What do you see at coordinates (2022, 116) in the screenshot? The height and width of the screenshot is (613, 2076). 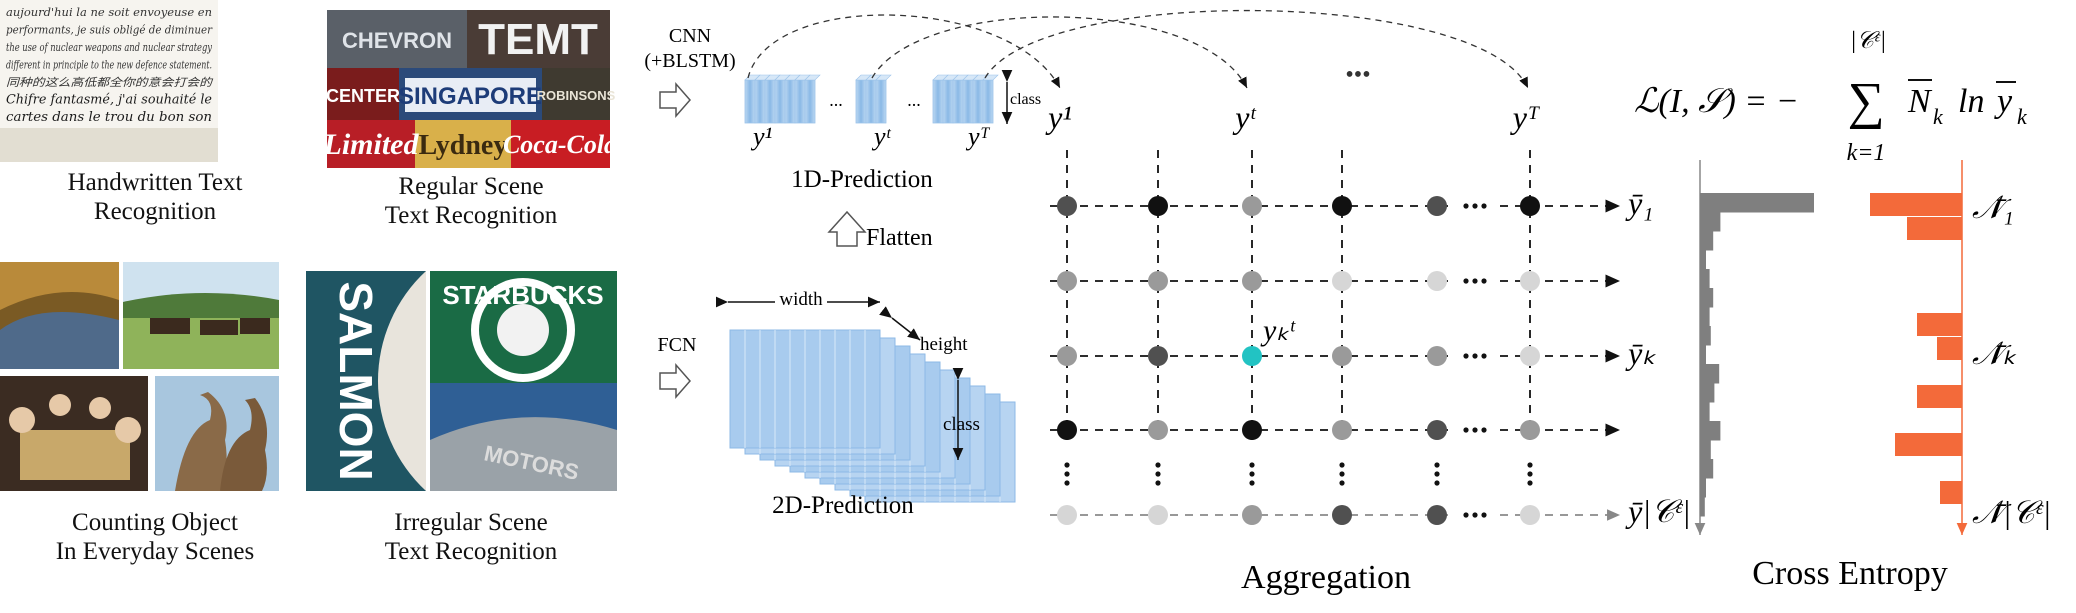 I see `formula-term-y-sub: k` at bounding box center [2022, 116].